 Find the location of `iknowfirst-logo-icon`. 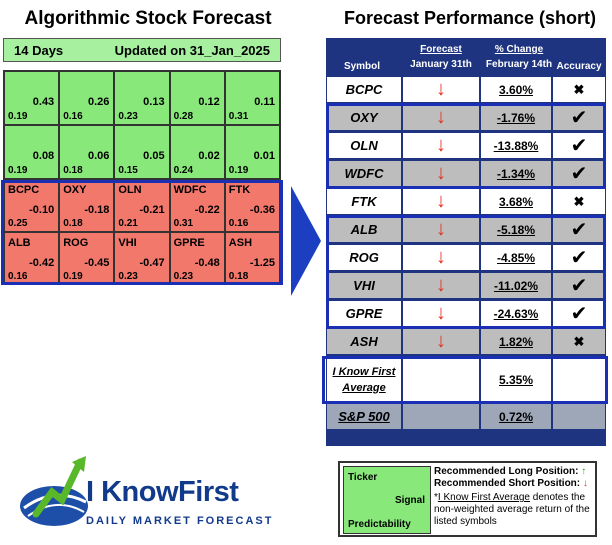

iknowfirst-logo-icon is located at coordinates (54, 491).